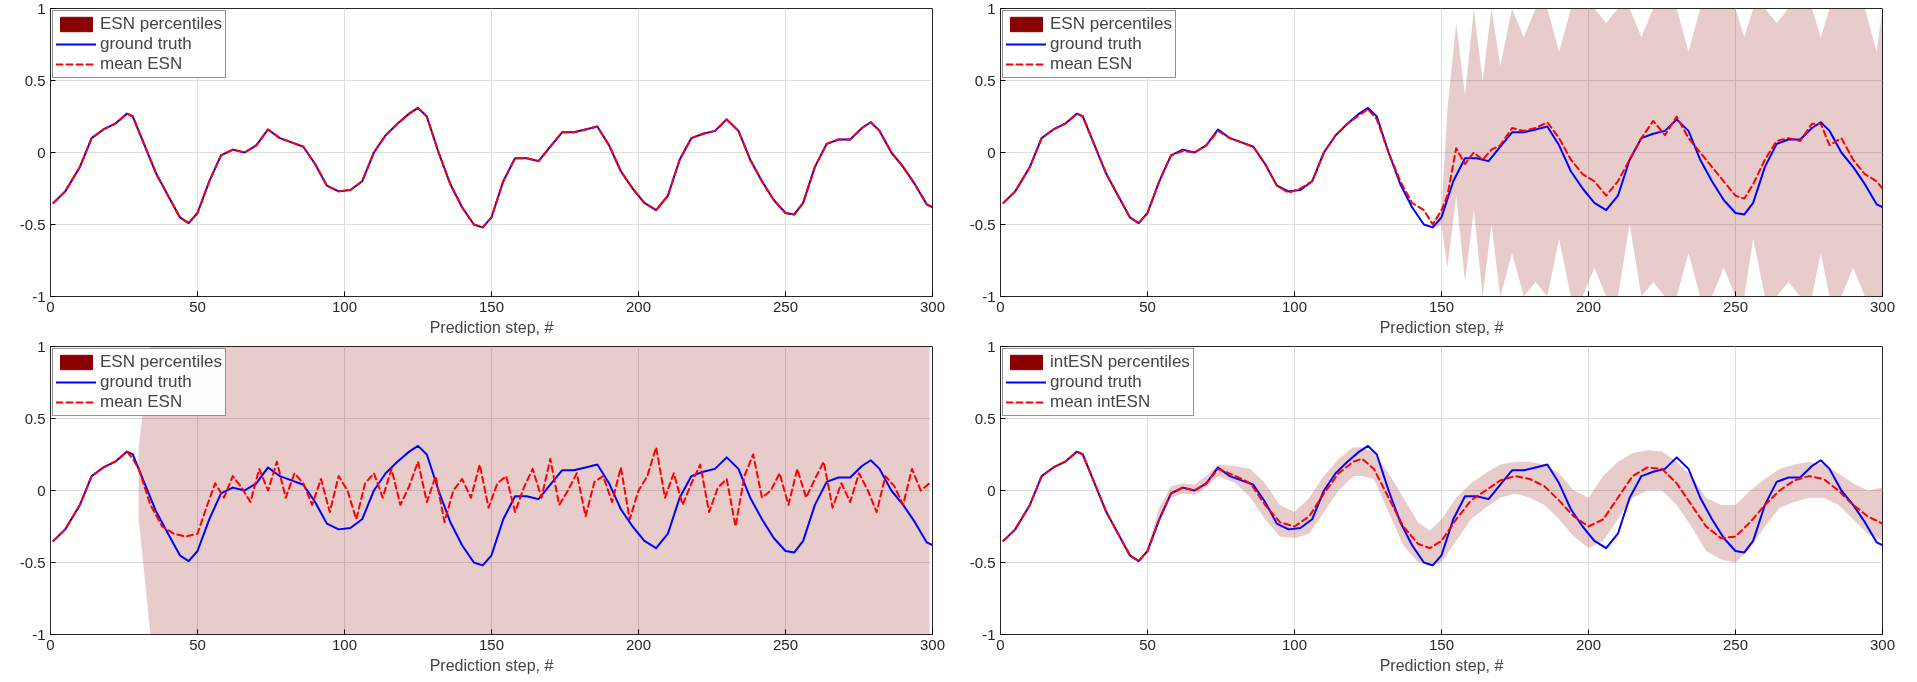 This screenshot has height=682, width=1917. Describe the element at coordinates (1120, 362) in the screenshot. I see `legend-label: intESN percentiles` at that location.